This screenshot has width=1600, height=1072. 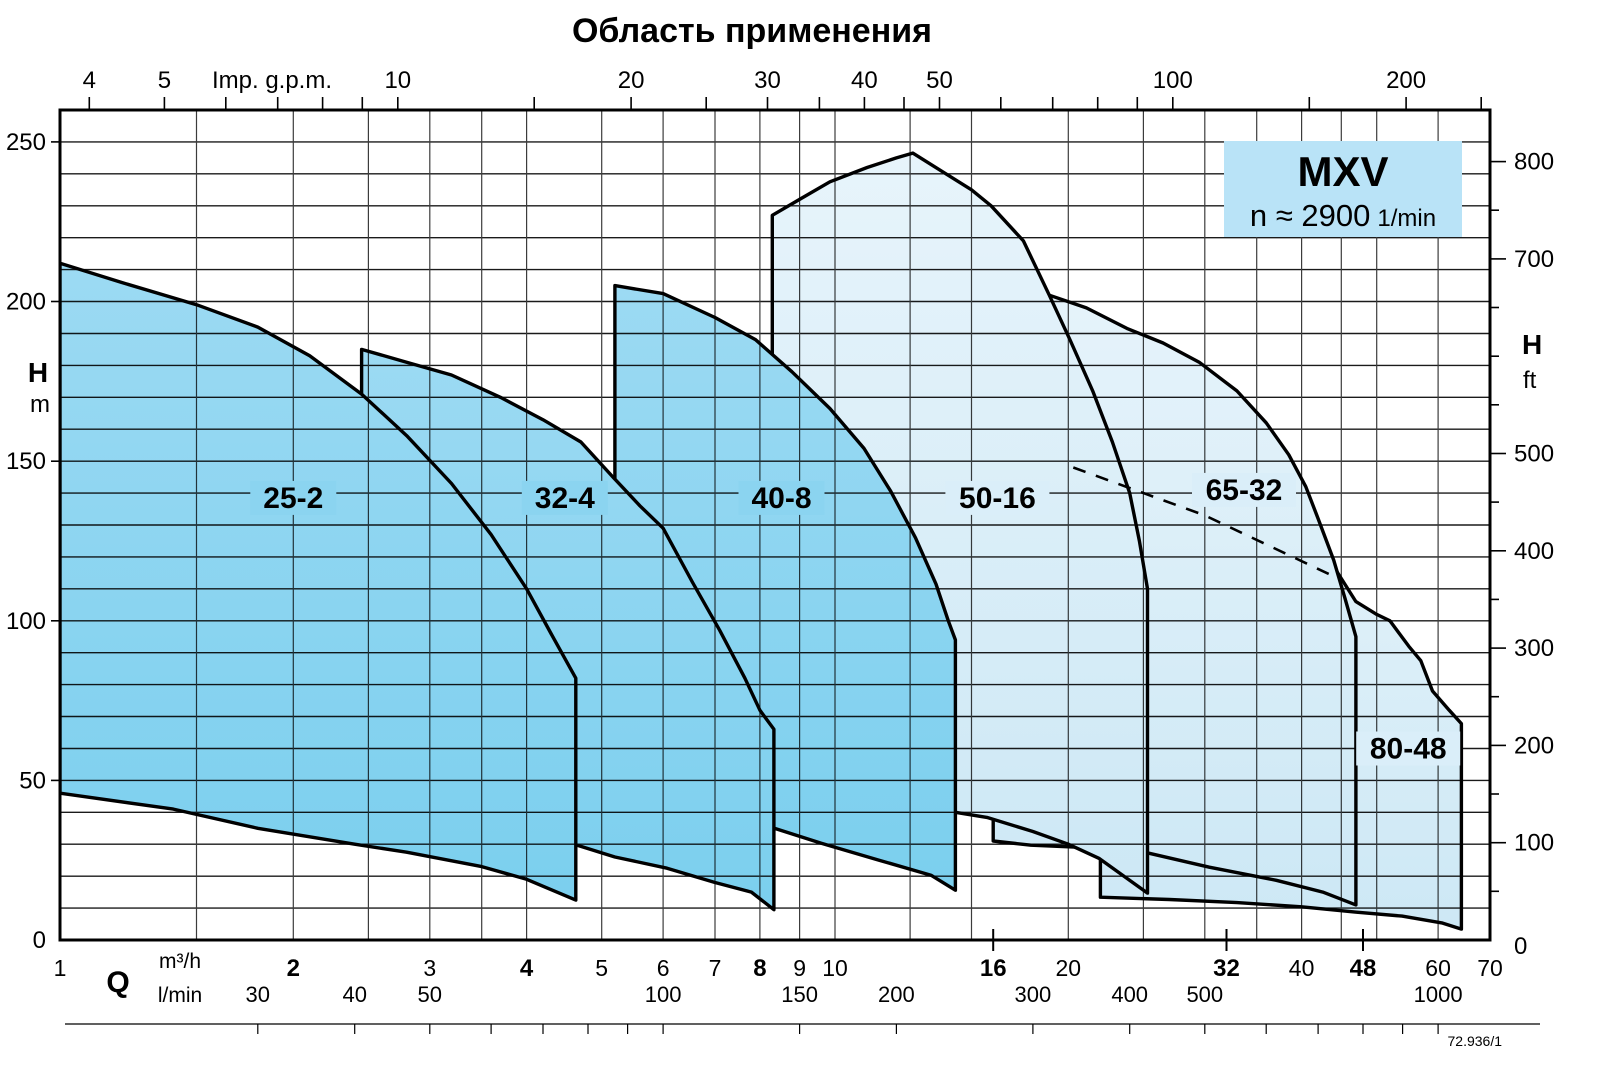 I want to click on m3h-tick-label: 10, so click(x=835, y=968).